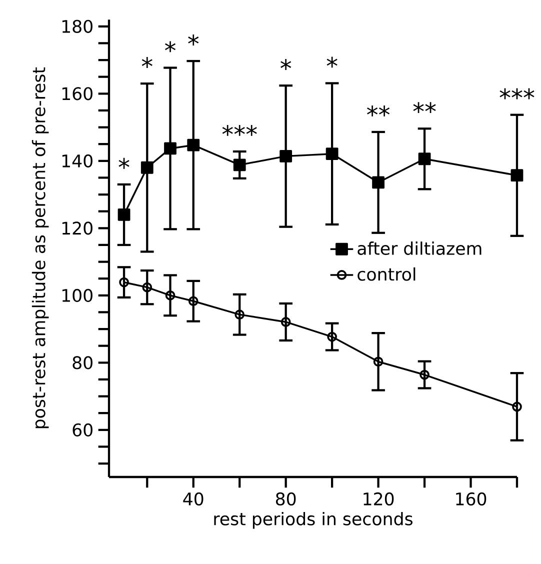 Image resolution: width=541 pixels, height=564 pixels. Describe the element at coordinates (286, 499) in the screenshot. I see `x-tick-label: 80` at that location.